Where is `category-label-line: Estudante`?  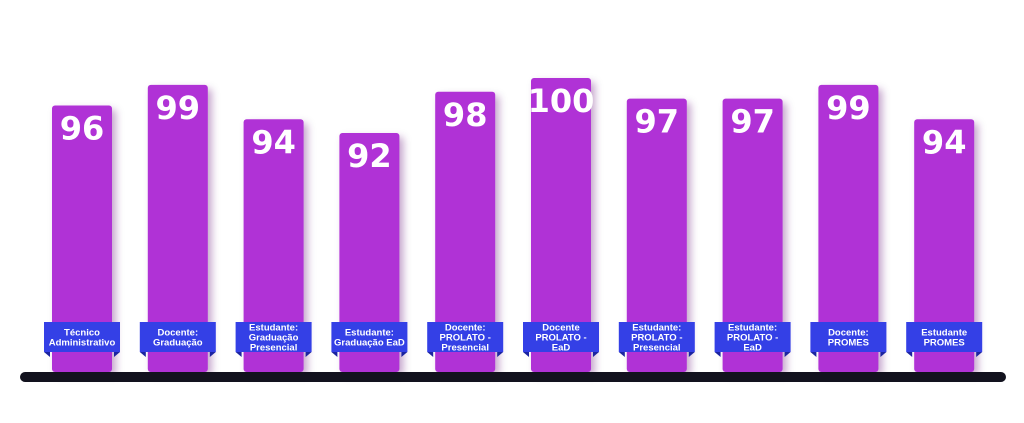 category-label-line: Estudante is located at coordinates (944, 333).